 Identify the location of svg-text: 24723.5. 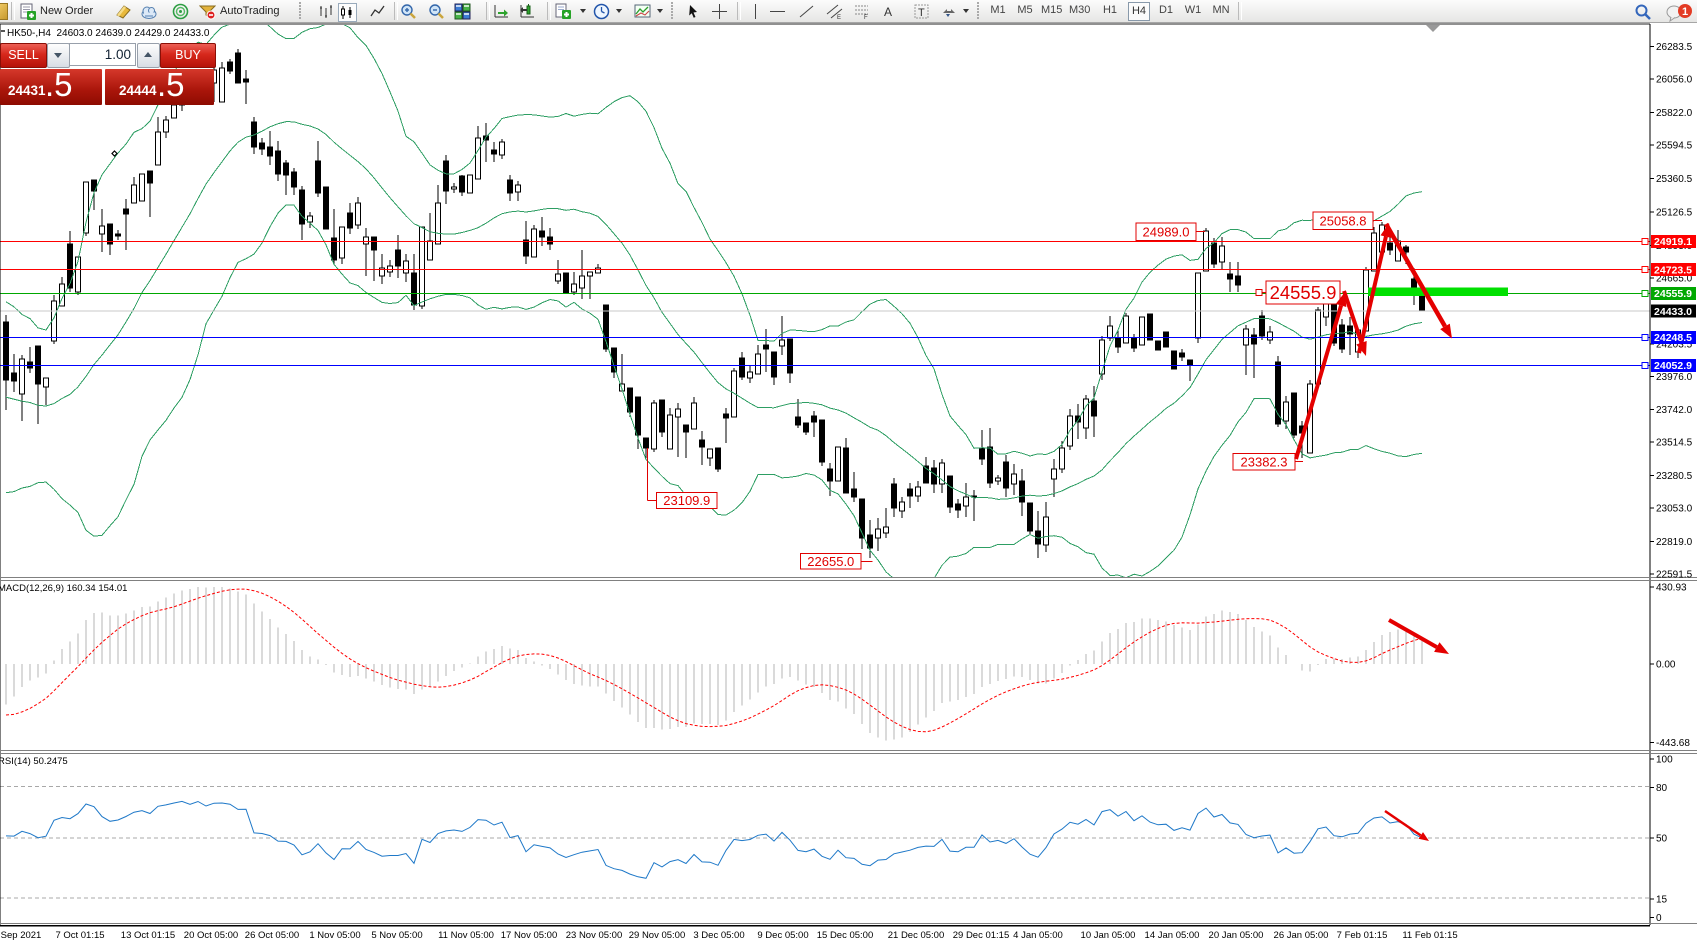
(1673, 270).